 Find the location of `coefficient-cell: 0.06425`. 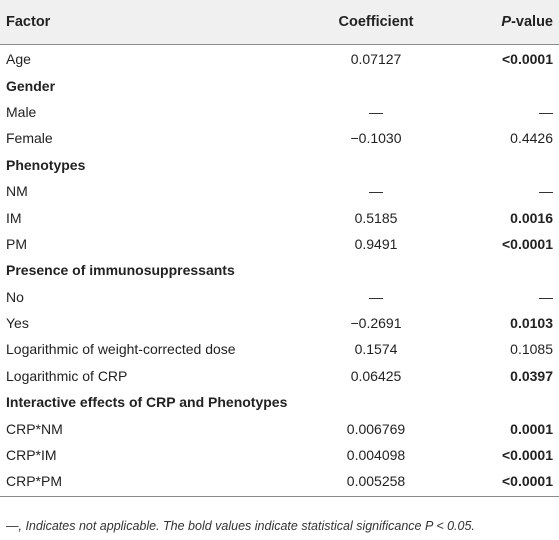

coefficient-cell: 0.06425 is located at coordinates (376, 375).